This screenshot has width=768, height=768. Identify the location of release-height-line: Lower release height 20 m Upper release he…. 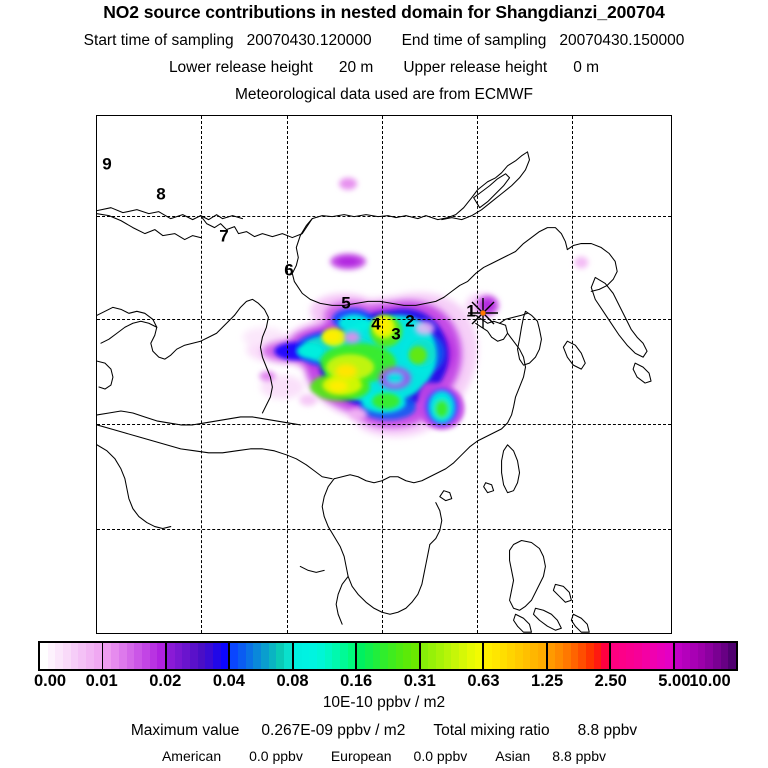
(384, 68).